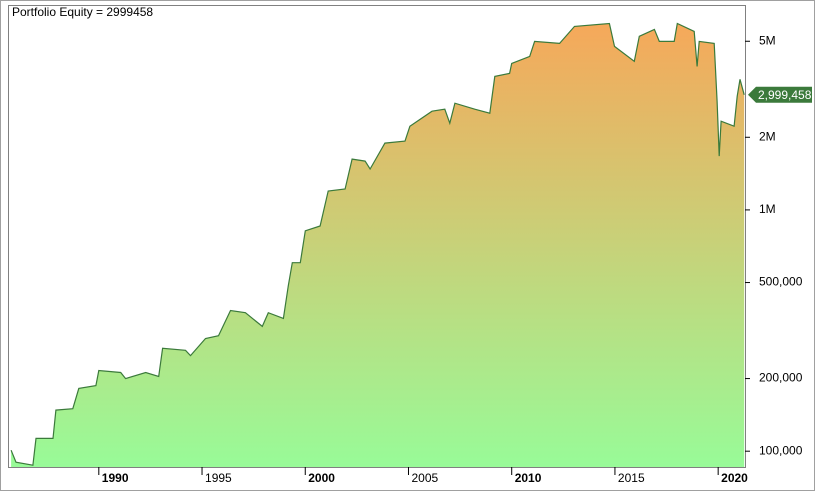 This screenshot has width=815, height=491. I want to click on x-tick-label: 1990, so click(115, 478).